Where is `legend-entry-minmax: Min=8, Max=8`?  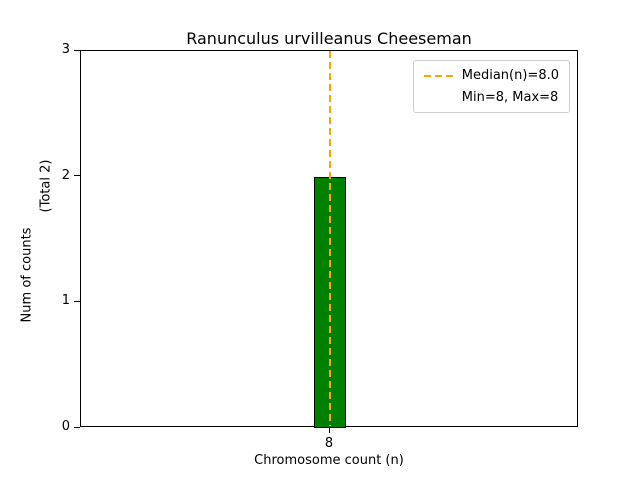 legend-entry-minmax: Min=8, Max=8 is located at coordinates (491, 97).